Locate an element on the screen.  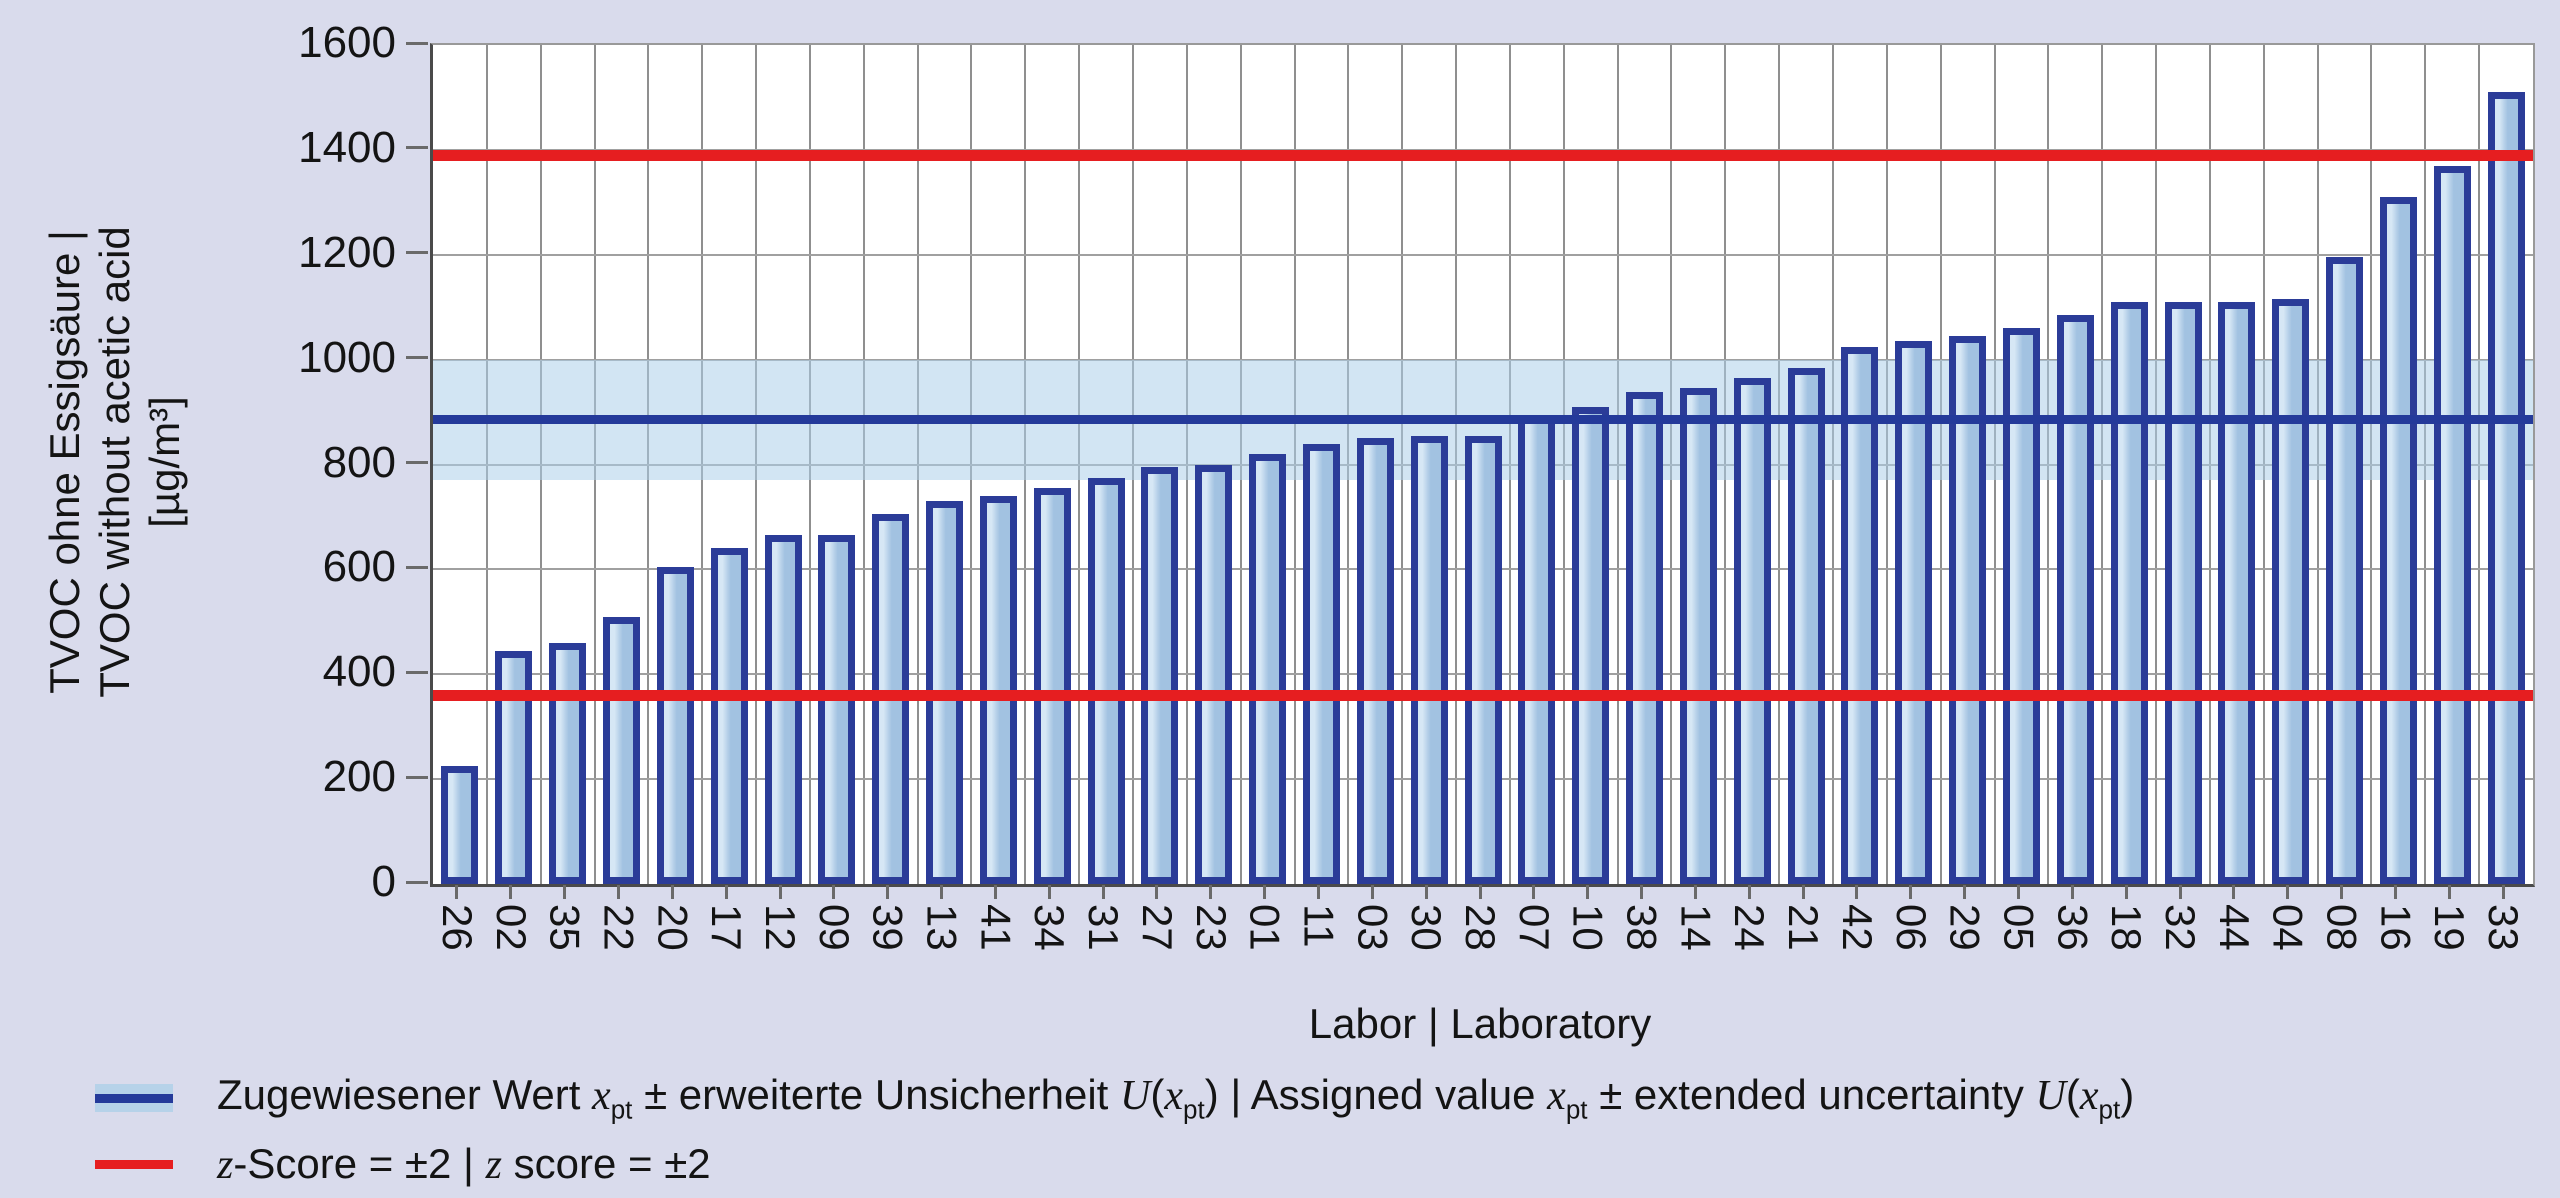
y-tick-label: 400 is located at coordinates (359, 672).